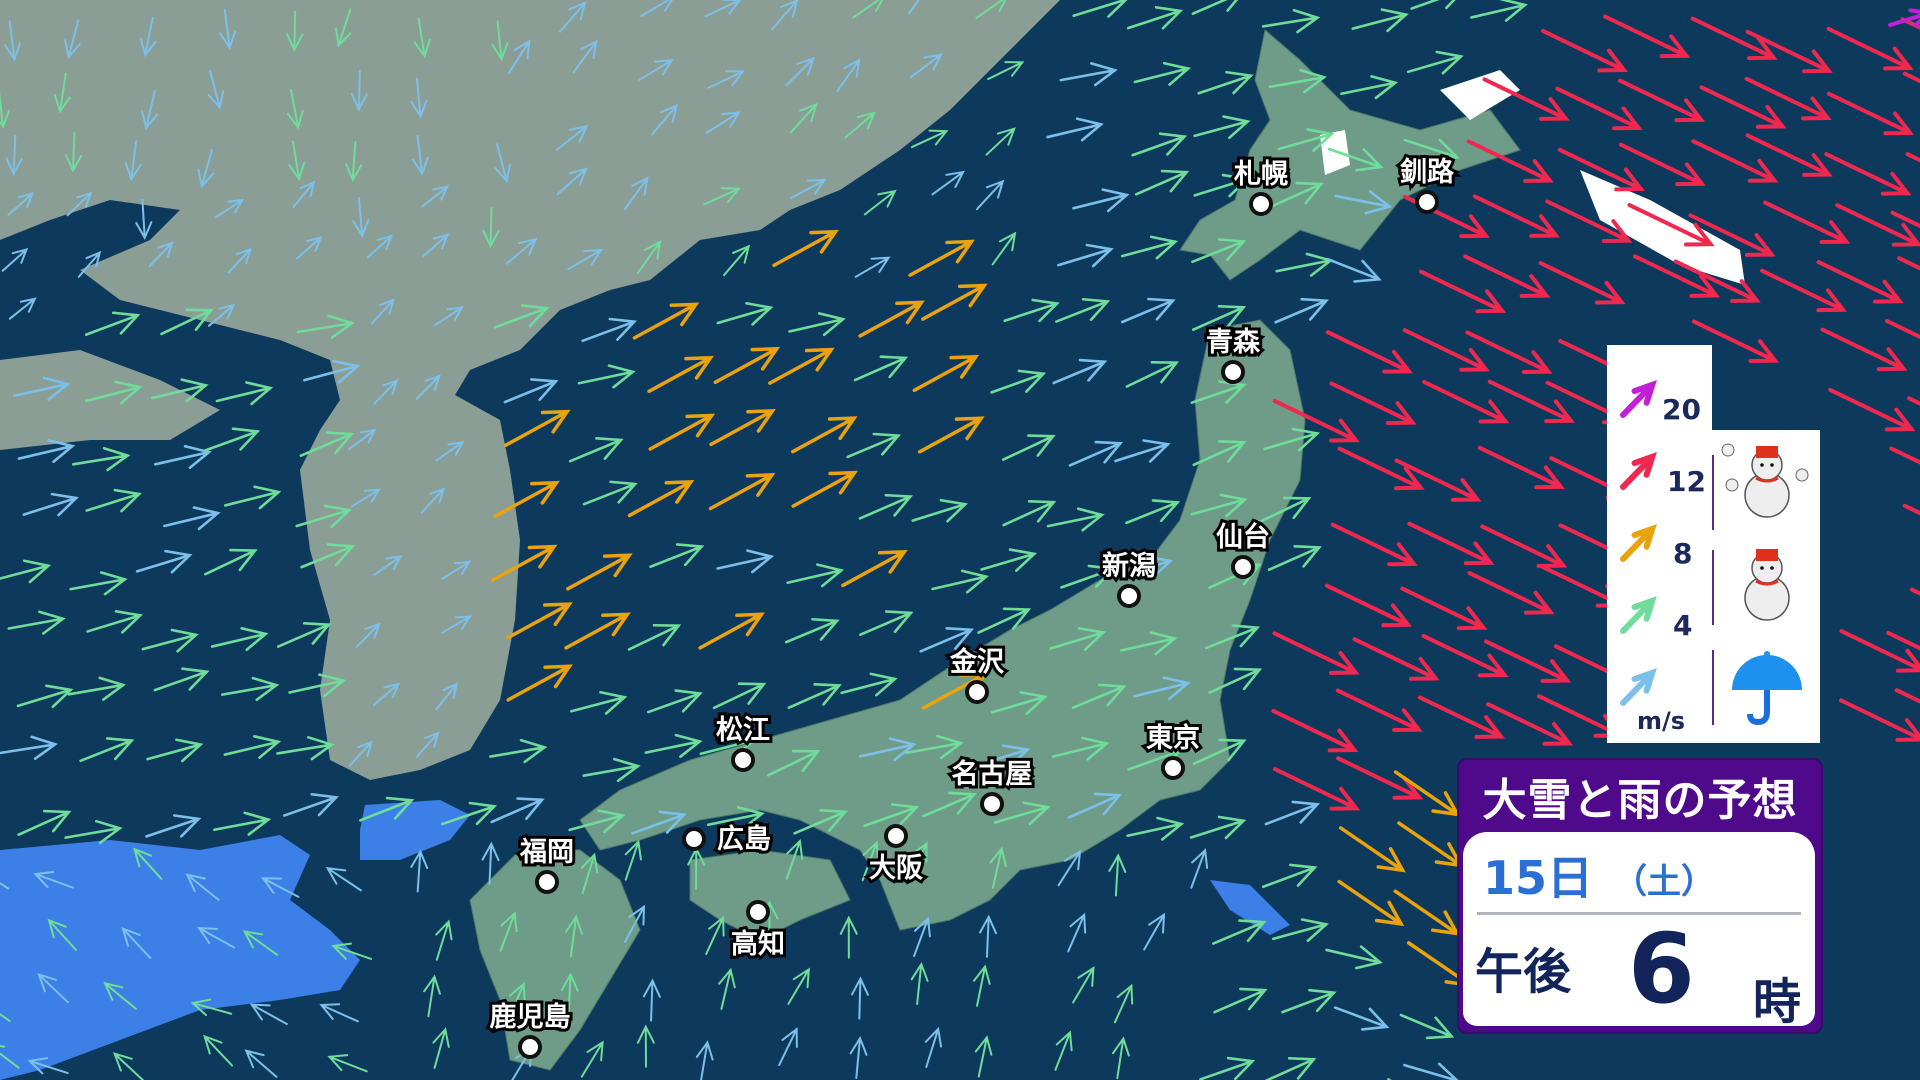  What do you see at coordinates (1173, 739) in the screenshot?
I see `city-name: 東京` at bounding box center [1173, 739].